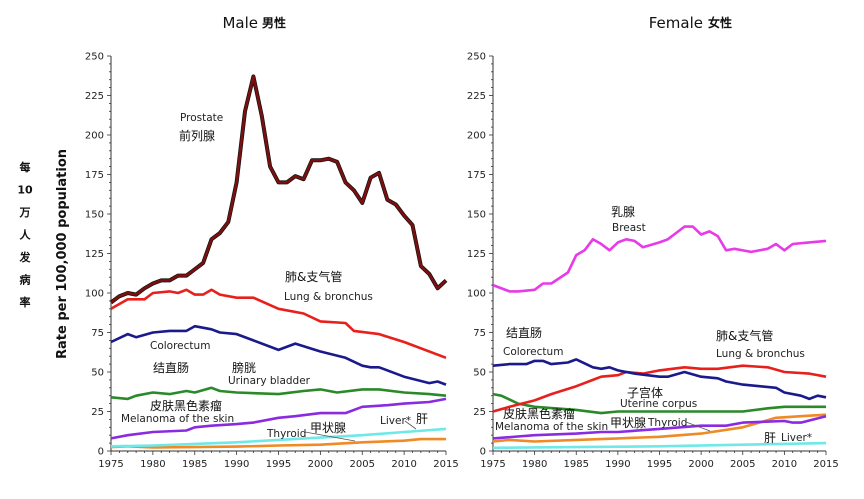 This screenshot has width=864, height=499. I want to click on side-label-char: 每, so click(25, 167).